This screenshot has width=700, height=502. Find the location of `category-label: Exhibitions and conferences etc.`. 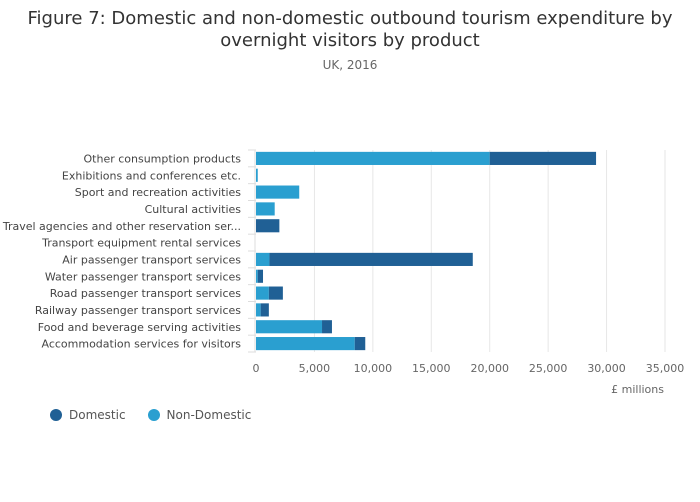

category-label: Exhibitions and conferences etc. is located at coordinates (151, 175).